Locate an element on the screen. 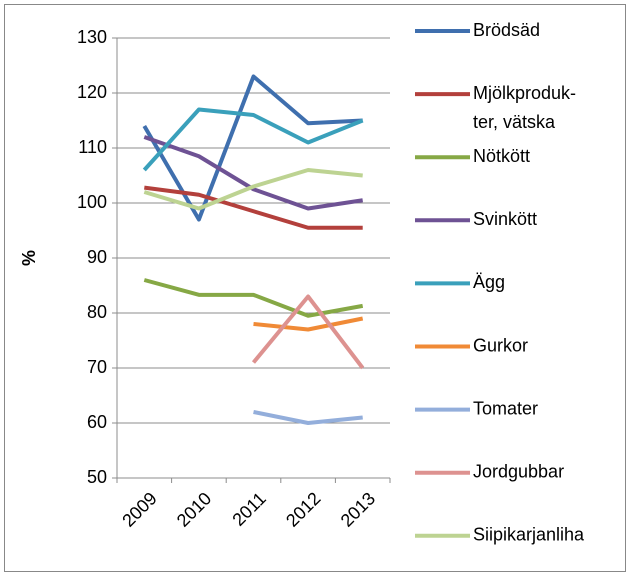  legend-label: Brödsäd is located at coordinates (506, 30).